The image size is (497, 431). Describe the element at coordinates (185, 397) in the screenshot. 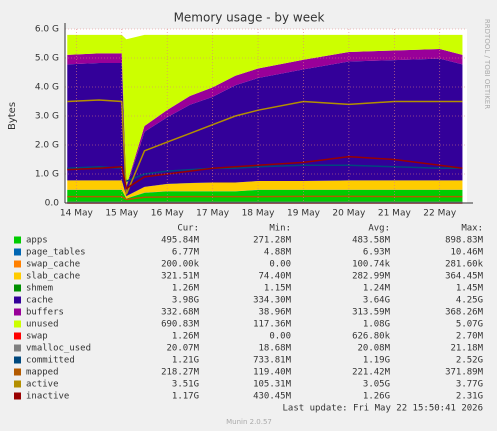

I see `legend-value: 1.17G` at that location.